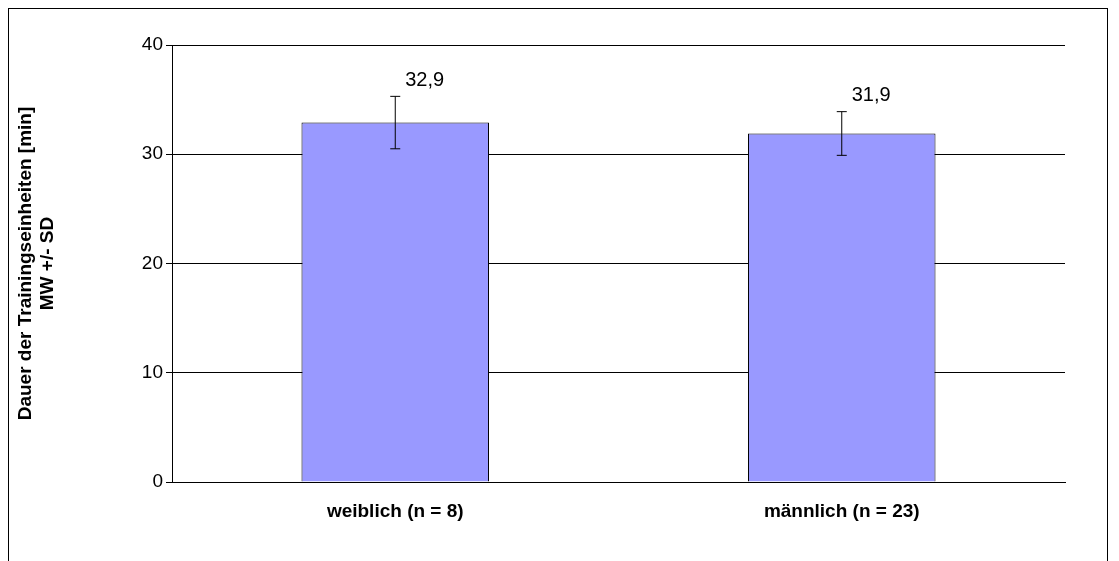 The height and width of the screenshot is (561, 1119). Describe the element at coordinates (152, 153) in the screenshot. I see `y-tick-label: 30` at that location.